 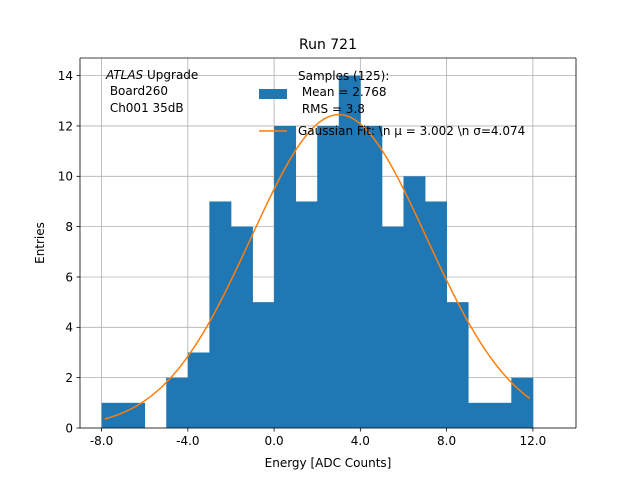 I want to click on x-tick-label: 0.0, so click(x=274, y=441).